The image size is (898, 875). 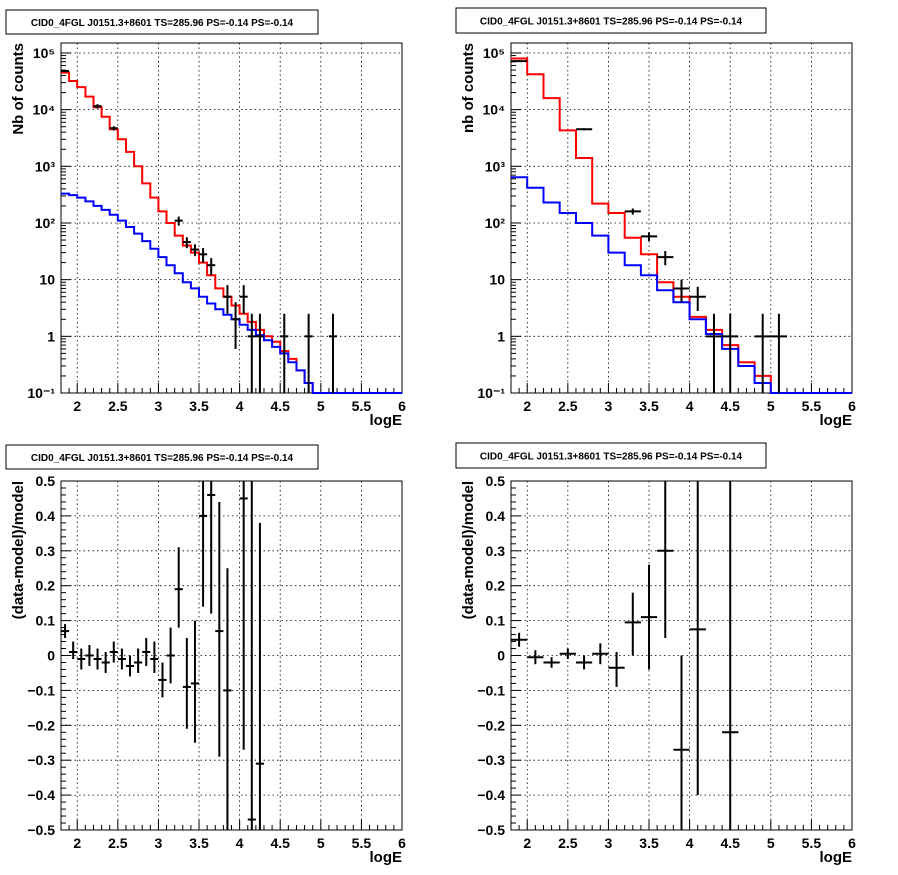 I want to click on x-tick-label: 6, so click(x=402, y=843).